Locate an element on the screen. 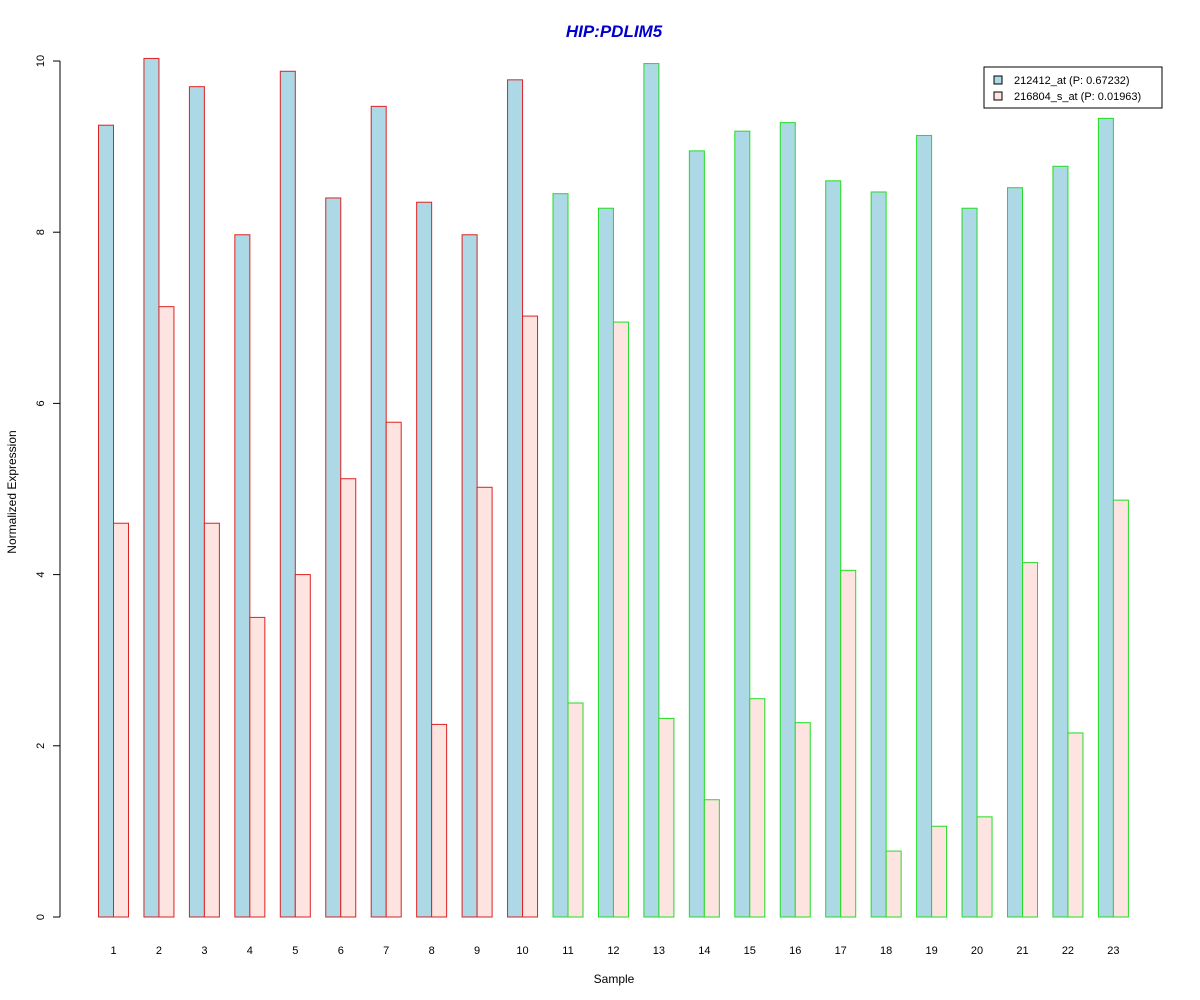 This screenshot has height=1000, width=1200. x-tick-label-4: 4 is located at coordinates (250, 951).